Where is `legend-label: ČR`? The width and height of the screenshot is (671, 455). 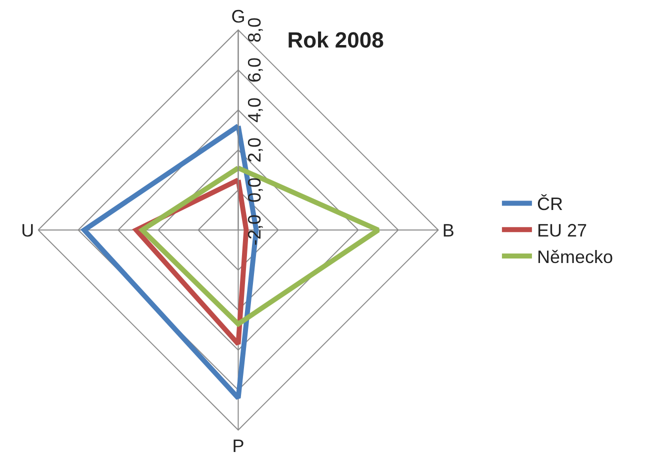 legend-label: ČR is located at coordinates (549, 204).